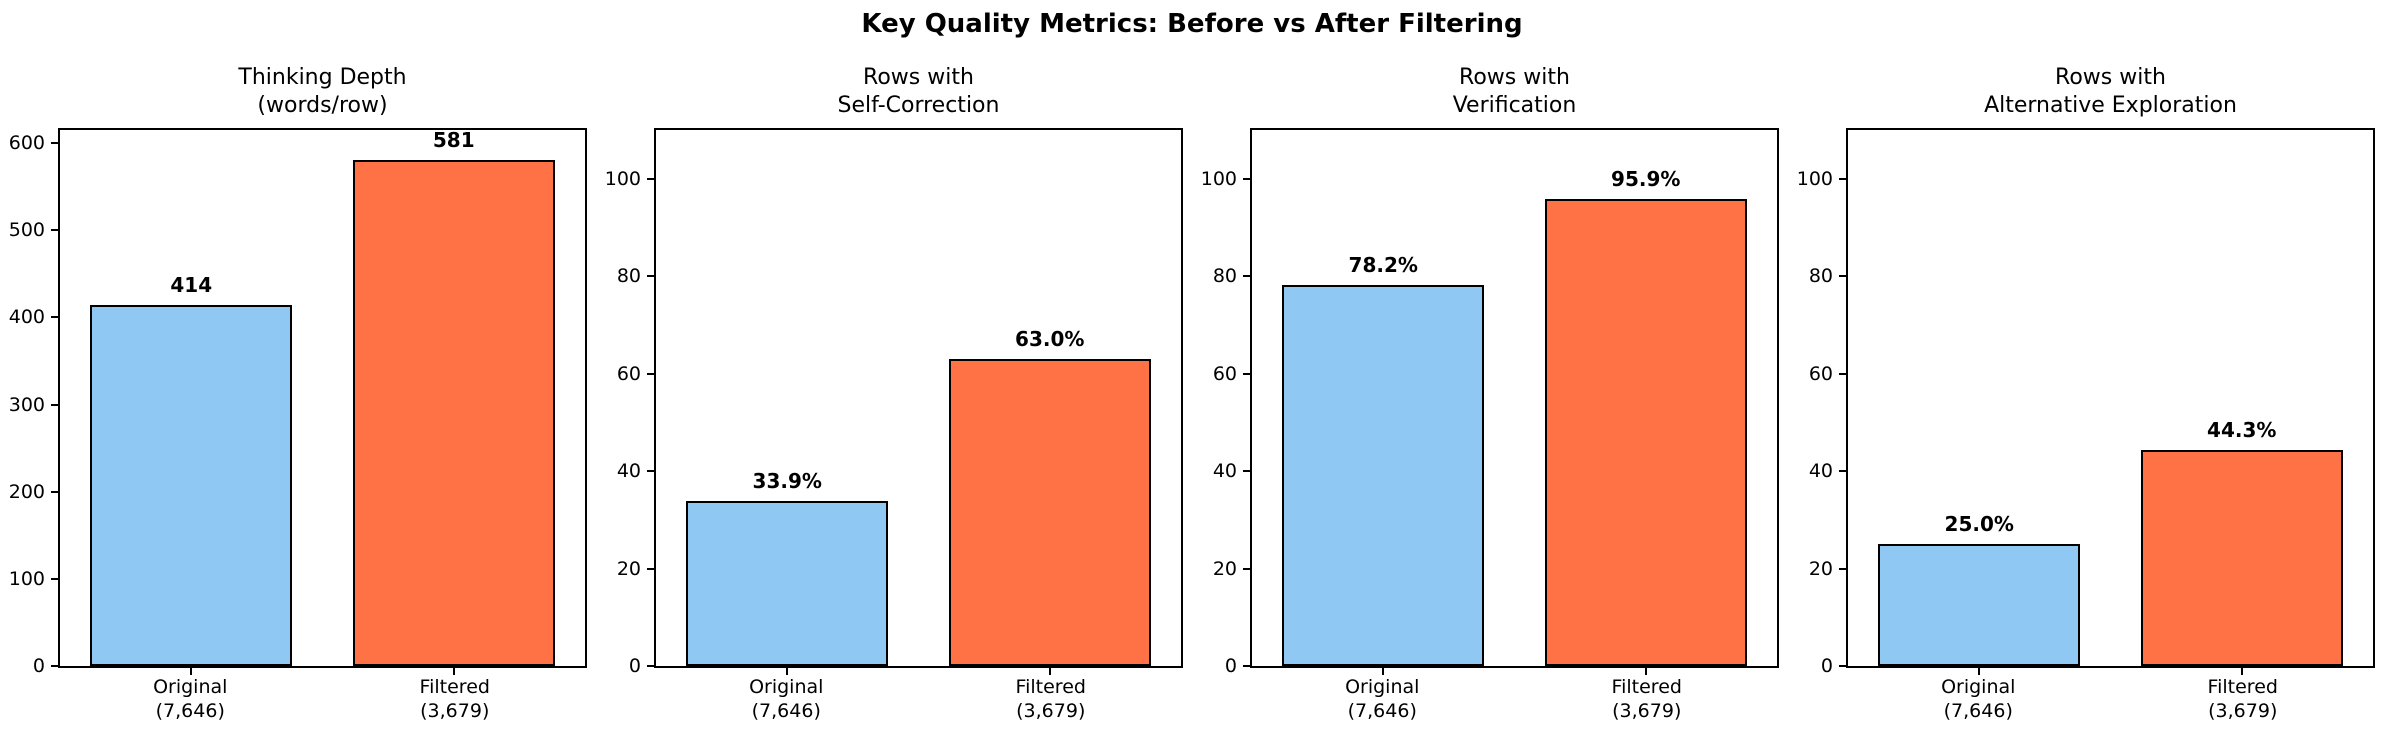  Describe the element at coordinates (1383, 264) in the screenshot. I see `bar-value-label: 78.2%` at that location.